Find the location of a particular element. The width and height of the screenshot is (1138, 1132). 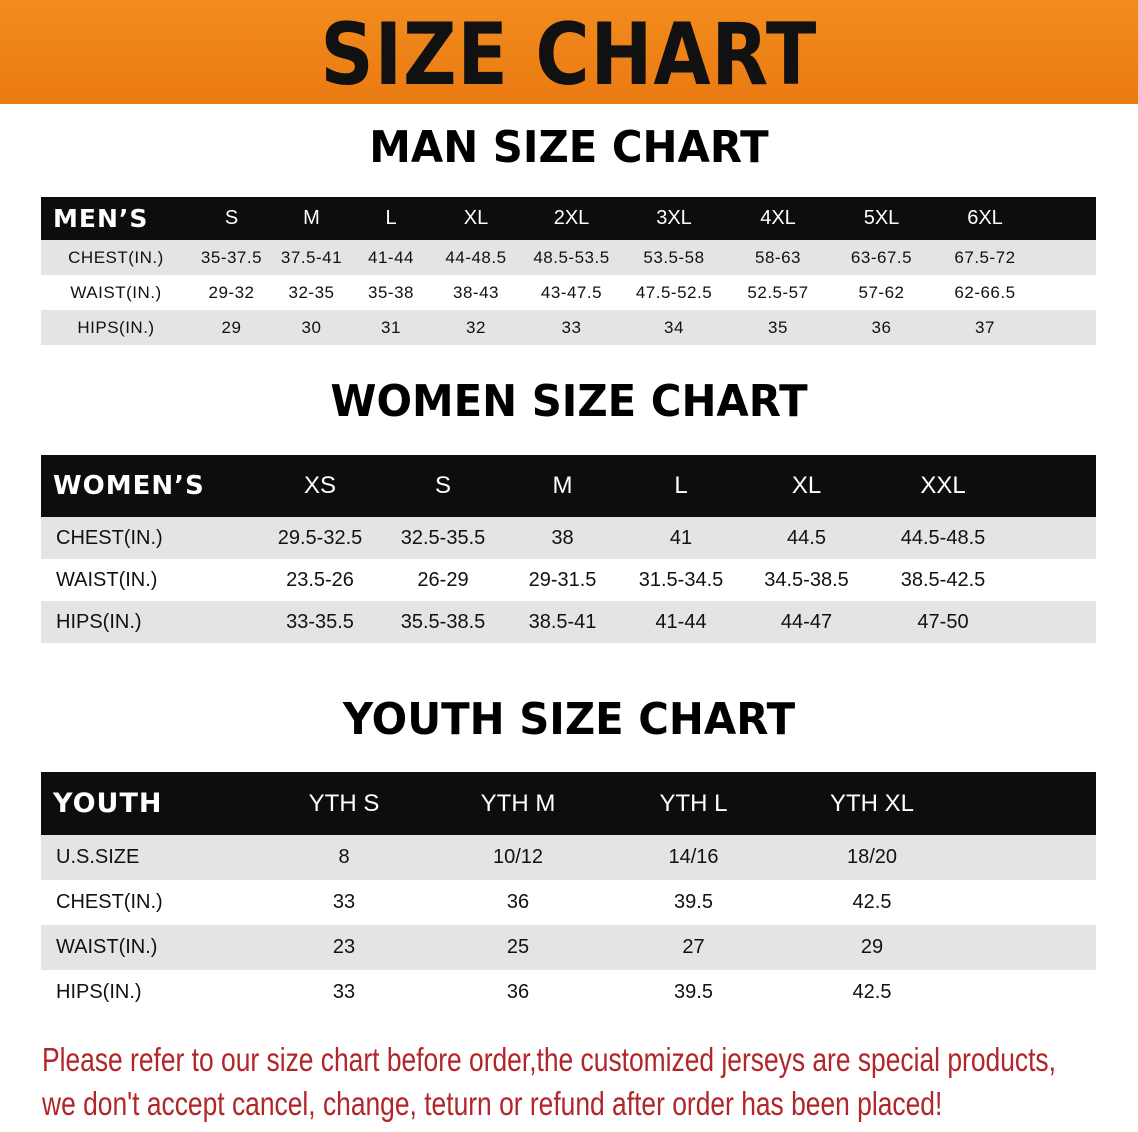

size-header-cell: YTH L is located at coordinates (693, 803).